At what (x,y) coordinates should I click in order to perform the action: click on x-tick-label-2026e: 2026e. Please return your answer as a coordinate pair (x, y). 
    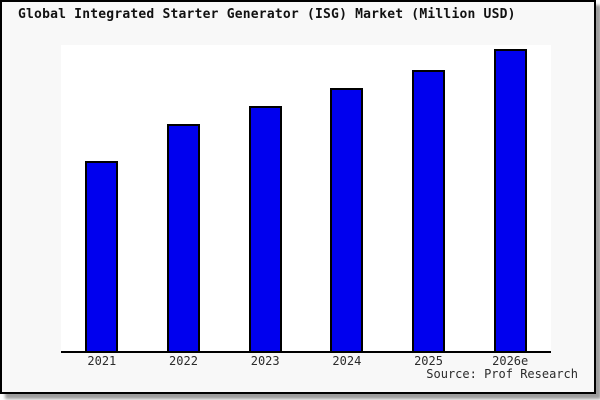
    Looking at the image, I should click on (510, 361).